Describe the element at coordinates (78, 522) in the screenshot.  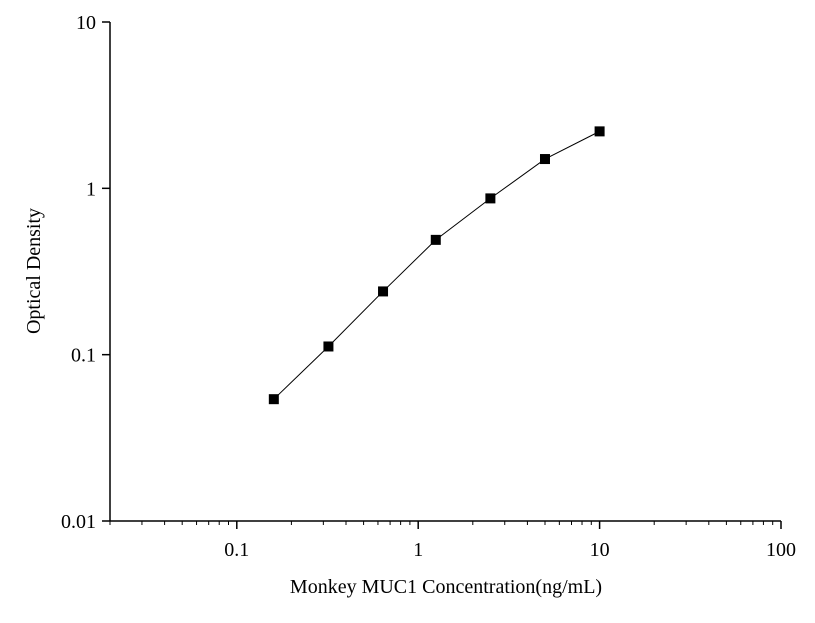
I see `y-tick-label: 0.01` at that location.